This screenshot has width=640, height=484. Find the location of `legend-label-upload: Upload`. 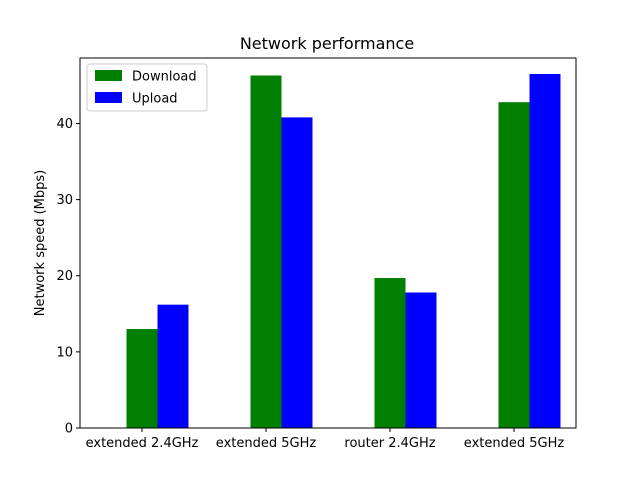

legend-label-upload: Upload is located at coordinates (155, 99).